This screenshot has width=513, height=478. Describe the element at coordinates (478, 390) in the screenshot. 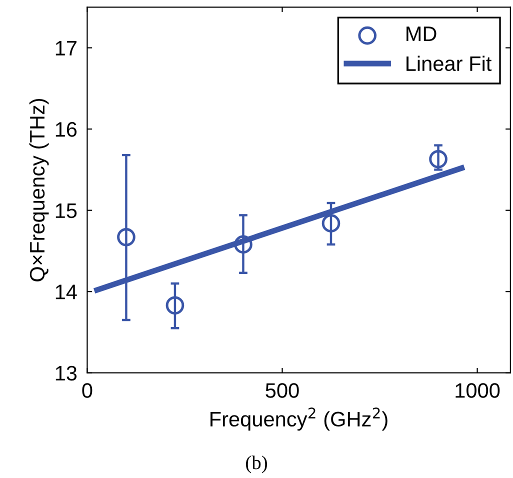

I see `x-tick-label: 1000` at that location.